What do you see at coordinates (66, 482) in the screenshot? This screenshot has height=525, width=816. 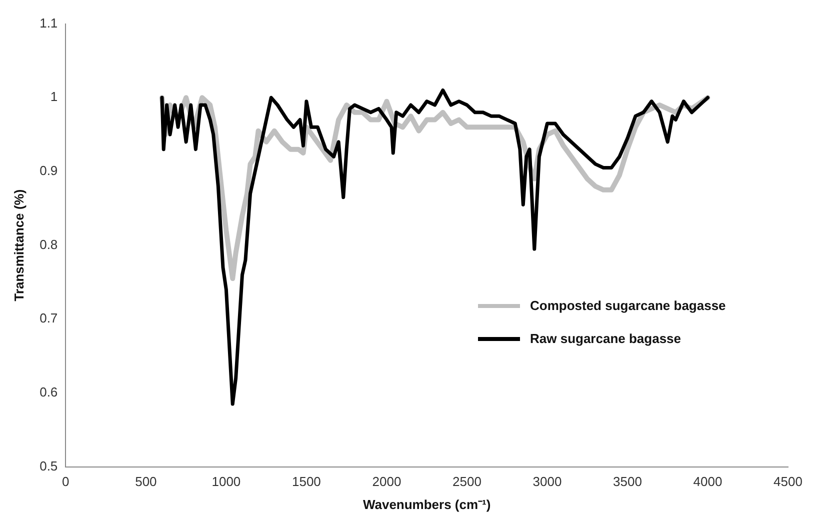 I see `x-tick-label: 0` at bounding box center [66, 482].